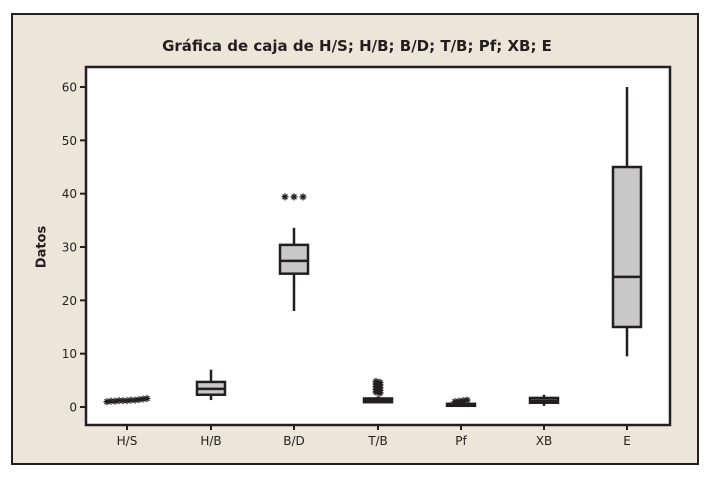 The height and width of the screenshot is (479, 714). What do you see at coordinates (127, 441) in the screenshot?
I see `x-tick-label: H/S` at bounding box center [127, 441].